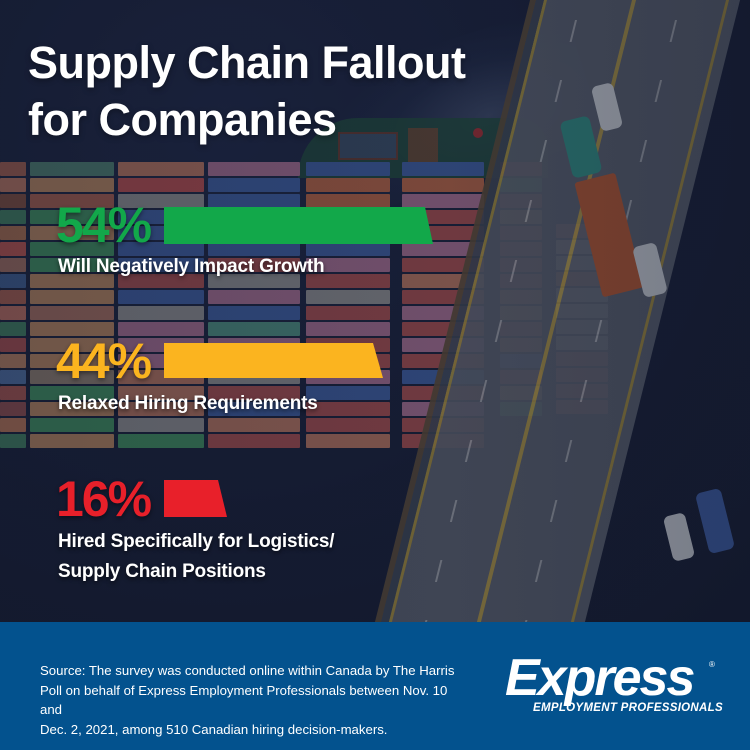  I want to click on ship-bridge, so click(368, 146).